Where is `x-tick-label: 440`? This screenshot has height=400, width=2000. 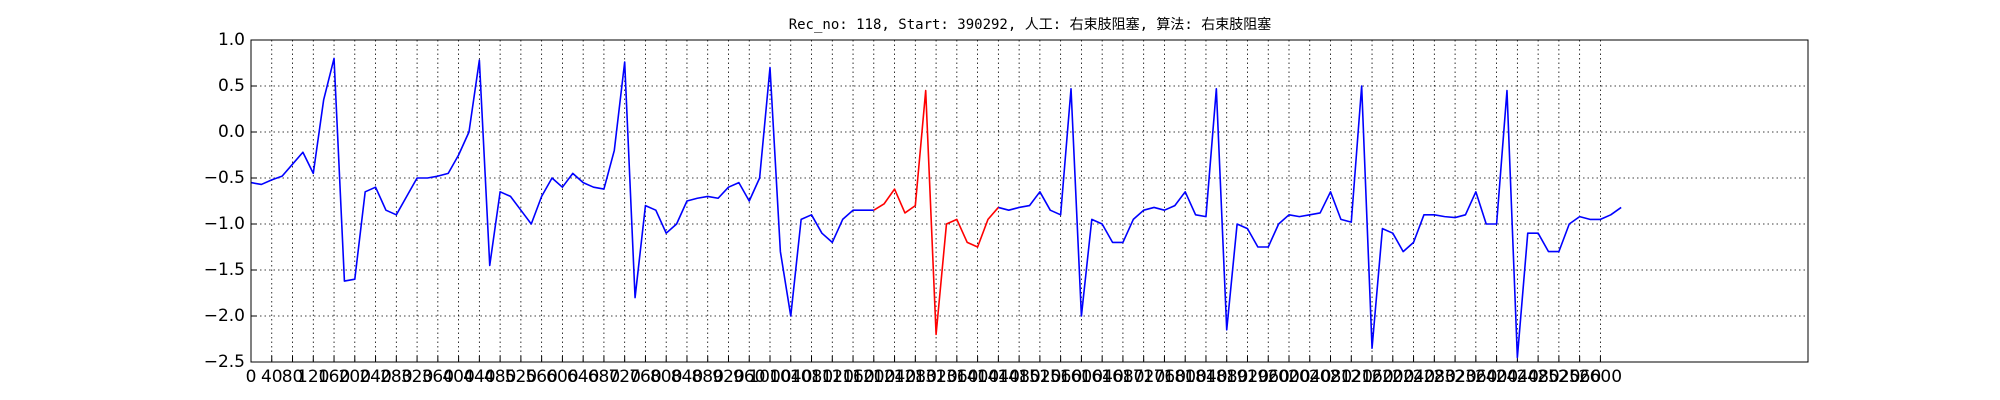 x-tick-label: 440 is located at coordinates (479, 377).